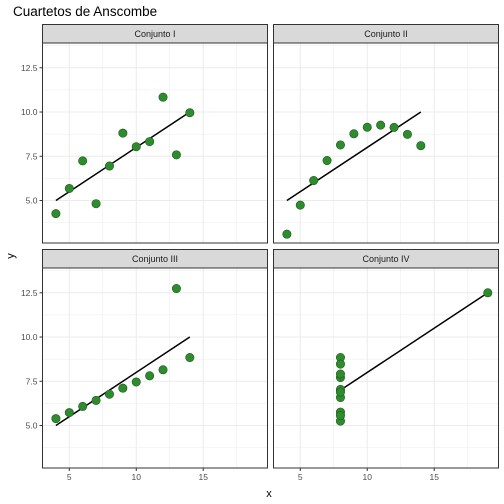 This screenshot has height=504, width=504. Describe the element at coordinates (269, 494) in the screenshot. I see `x-axis-title: x` at that location.